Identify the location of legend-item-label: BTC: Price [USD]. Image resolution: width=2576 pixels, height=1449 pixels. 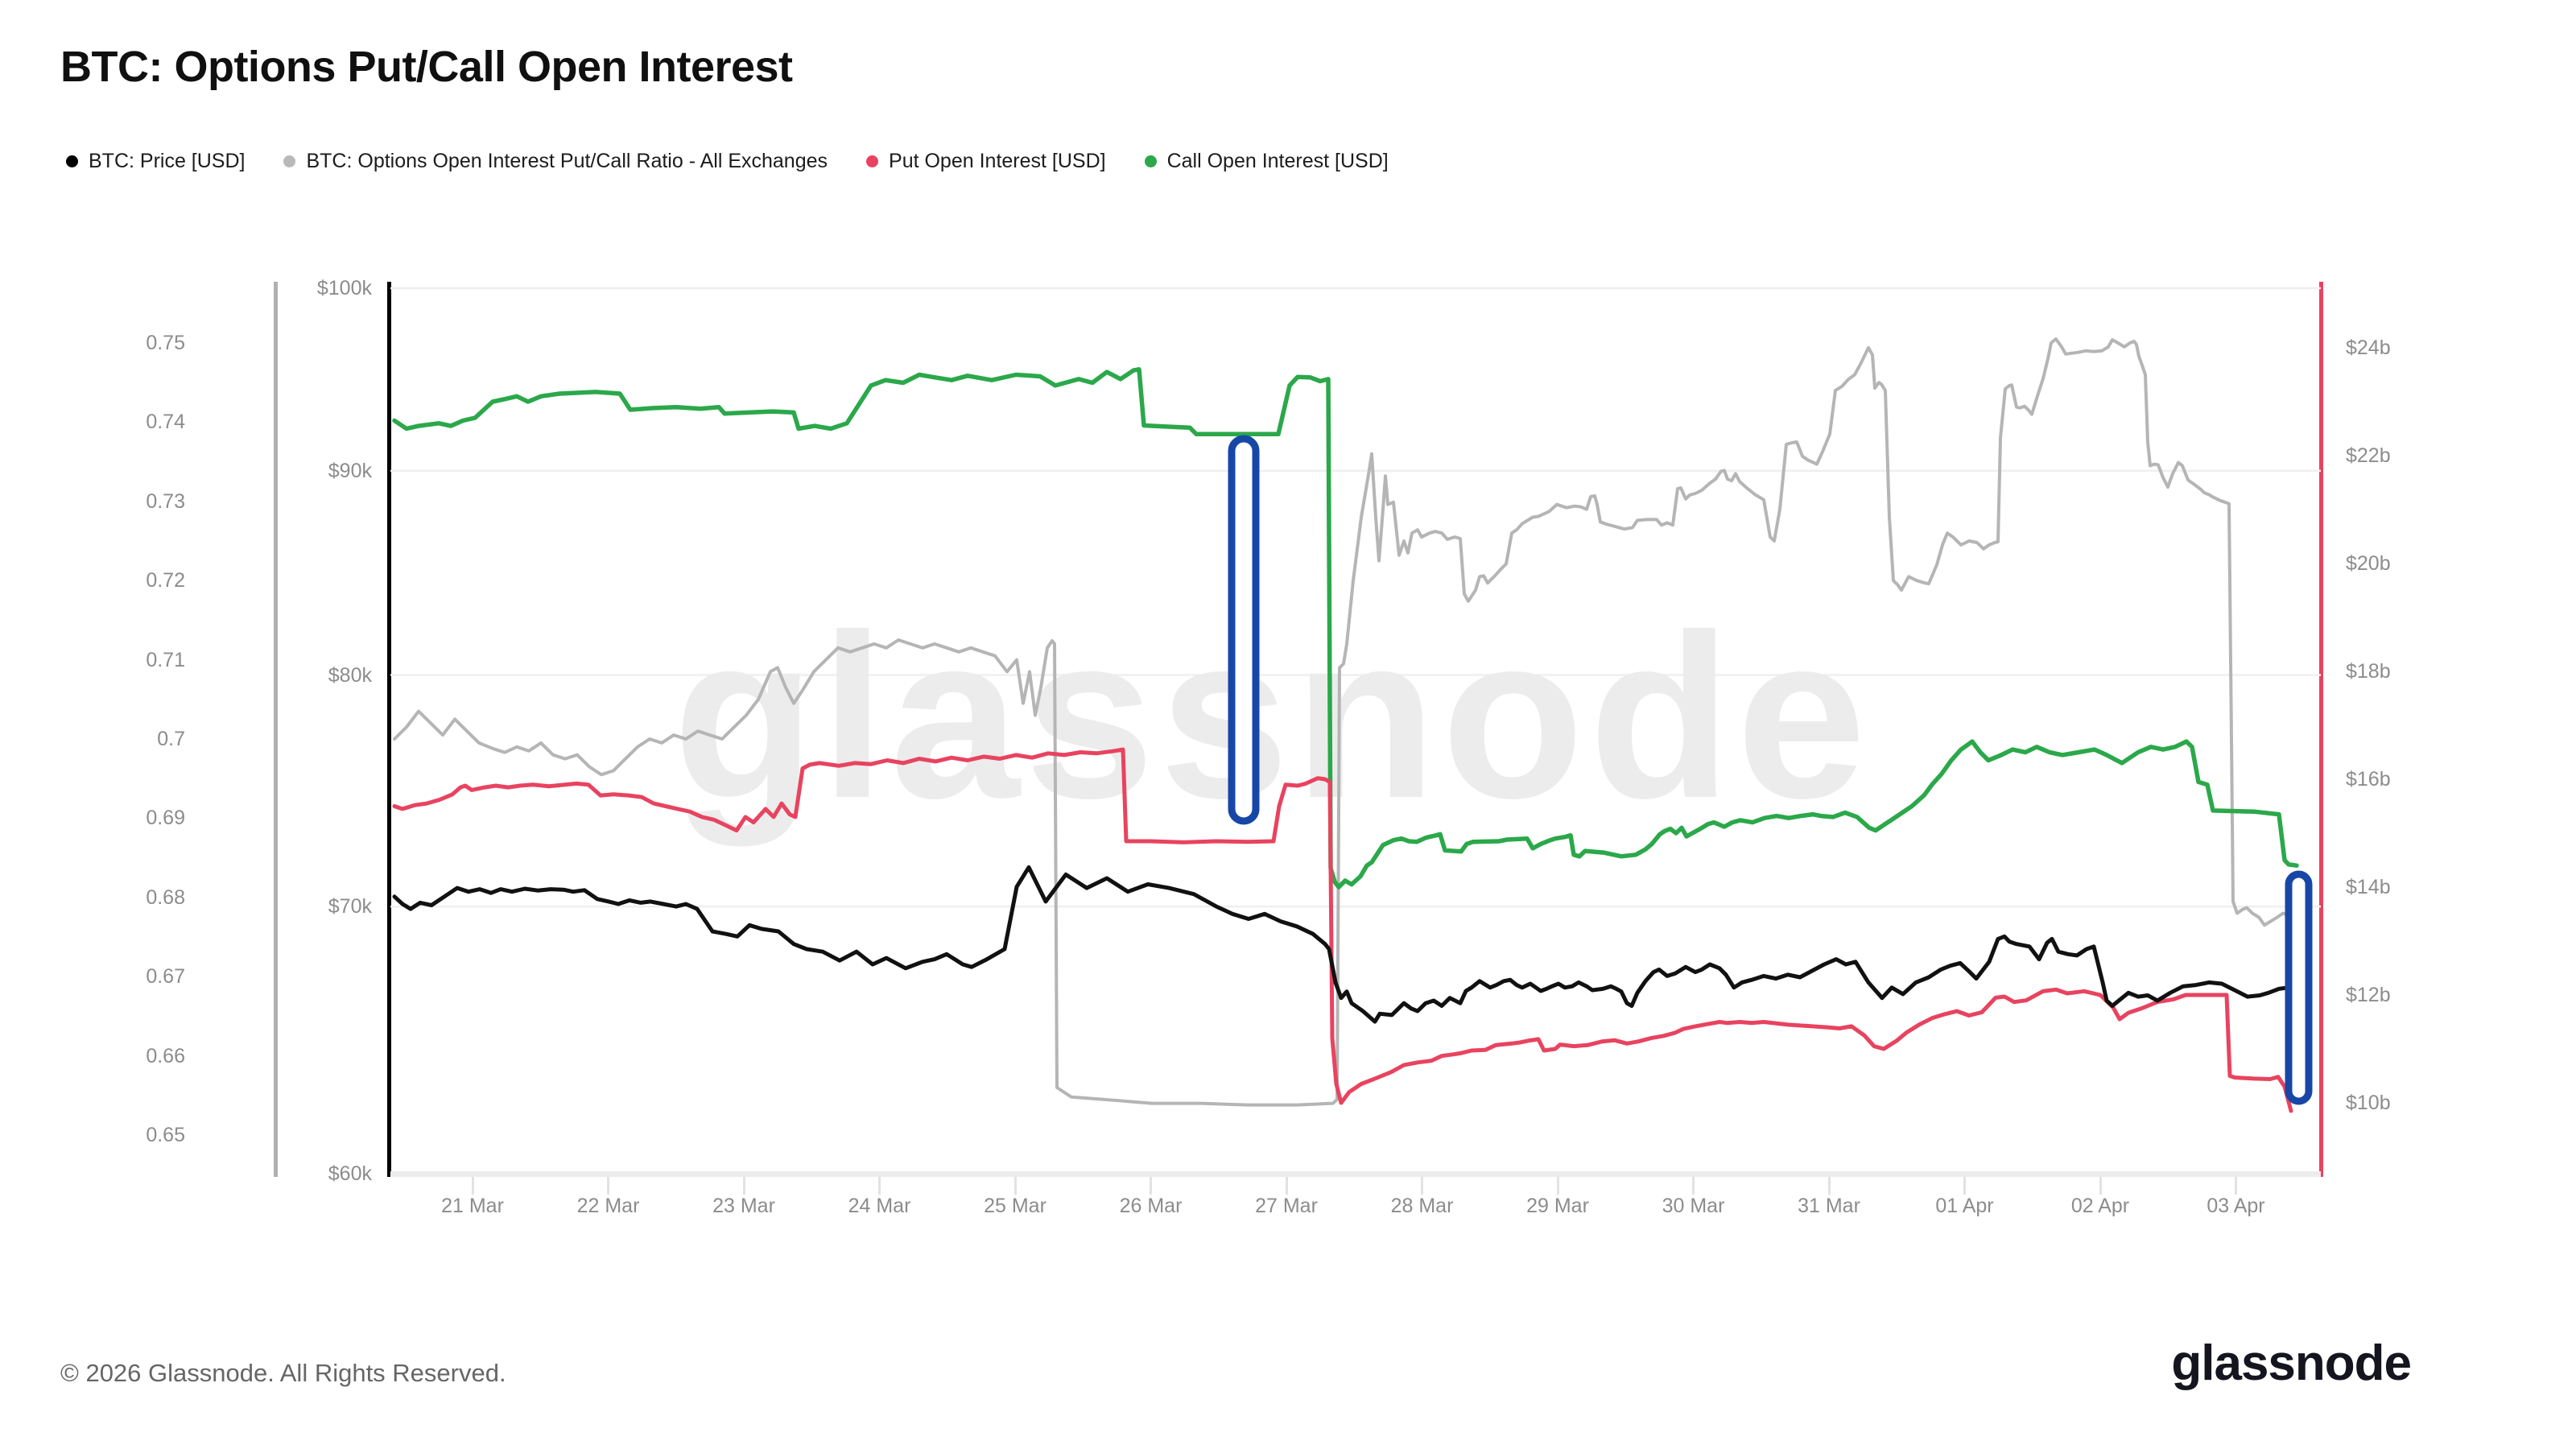
(167, 161).